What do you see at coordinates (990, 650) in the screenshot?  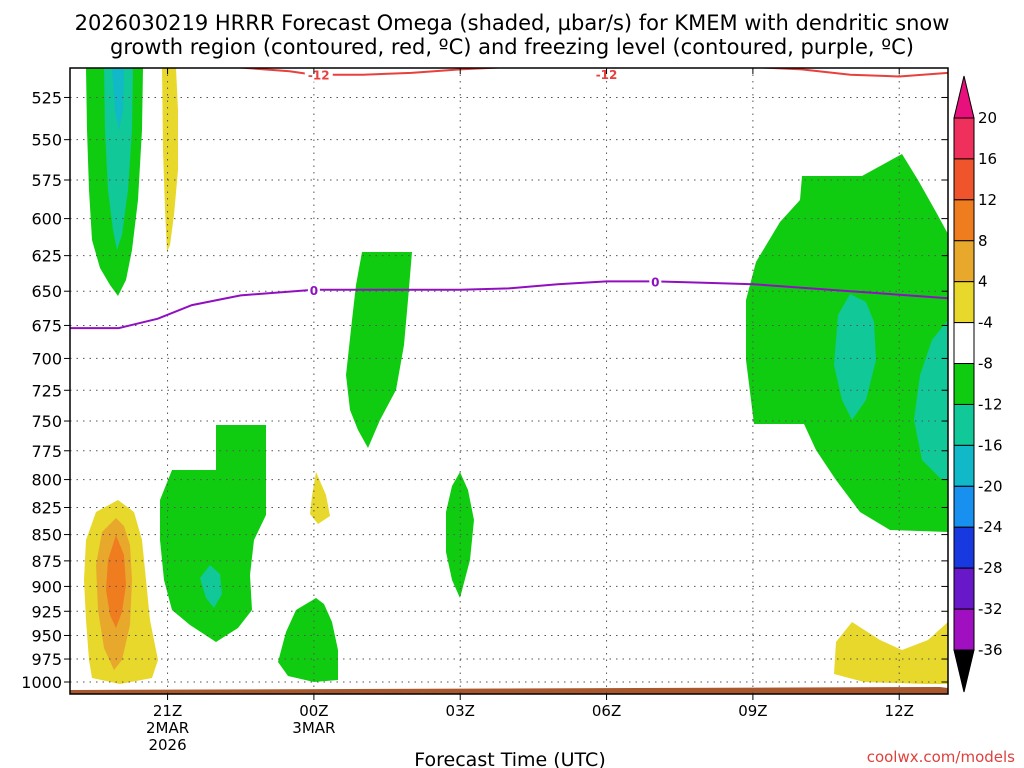 I see `colorbar-level-label: -36` at bounding box center [990, 650].